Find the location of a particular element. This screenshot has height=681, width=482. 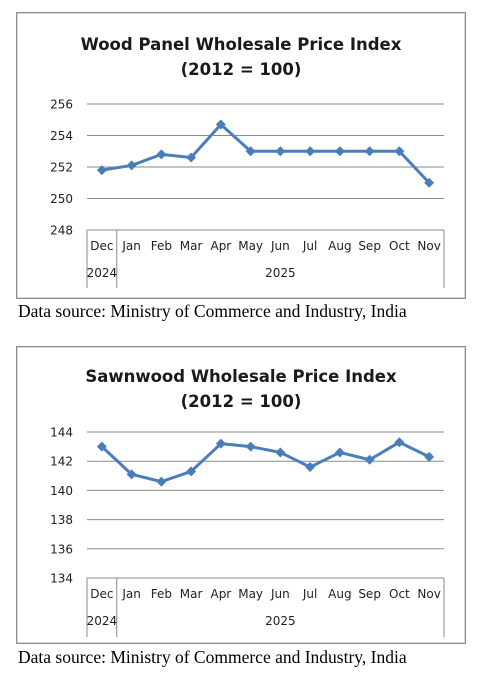

chart-title: Sawnwood Wholesale Price Index is located at coordinates (241, 376).